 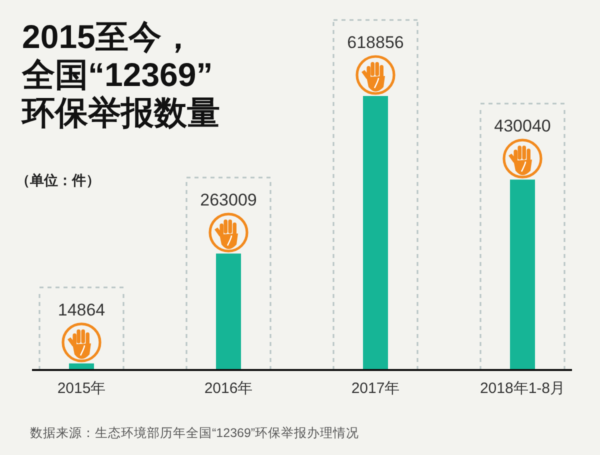 I want to click on x-tick-label: 2016年, so click(x=228, y=388).